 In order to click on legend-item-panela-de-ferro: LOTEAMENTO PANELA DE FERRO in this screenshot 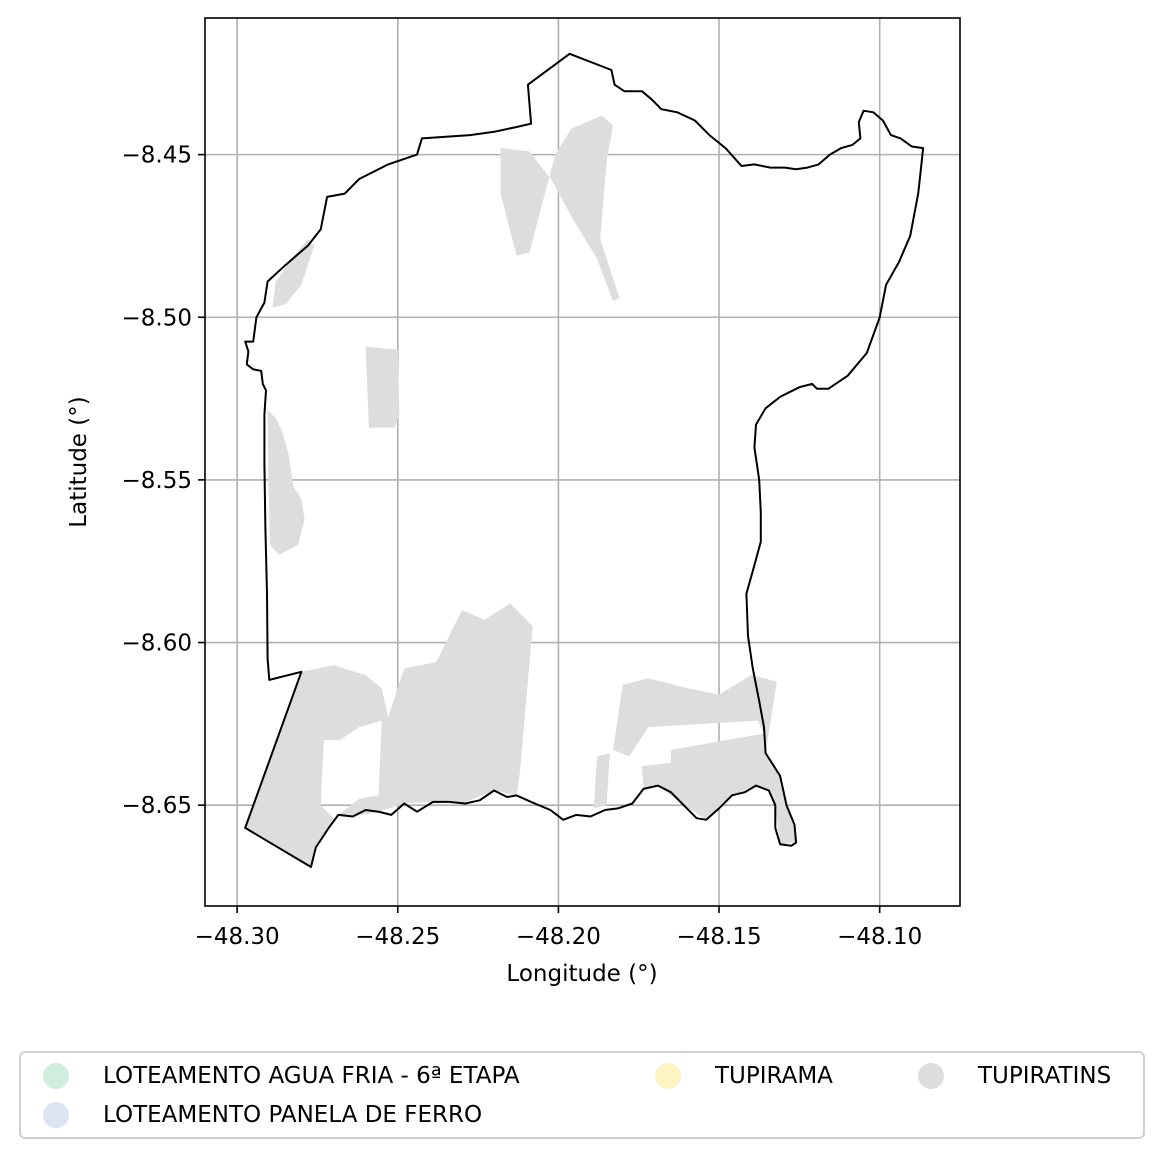, I will do `click(262, 1115)`.